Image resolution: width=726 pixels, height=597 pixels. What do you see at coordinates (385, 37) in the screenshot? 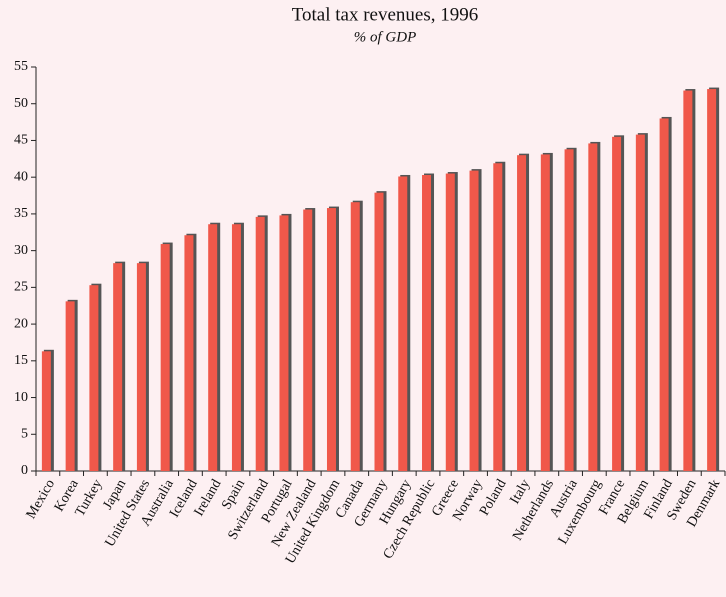
I see `chart-subtitle: % of GDP` at bounding box center [385, 37].